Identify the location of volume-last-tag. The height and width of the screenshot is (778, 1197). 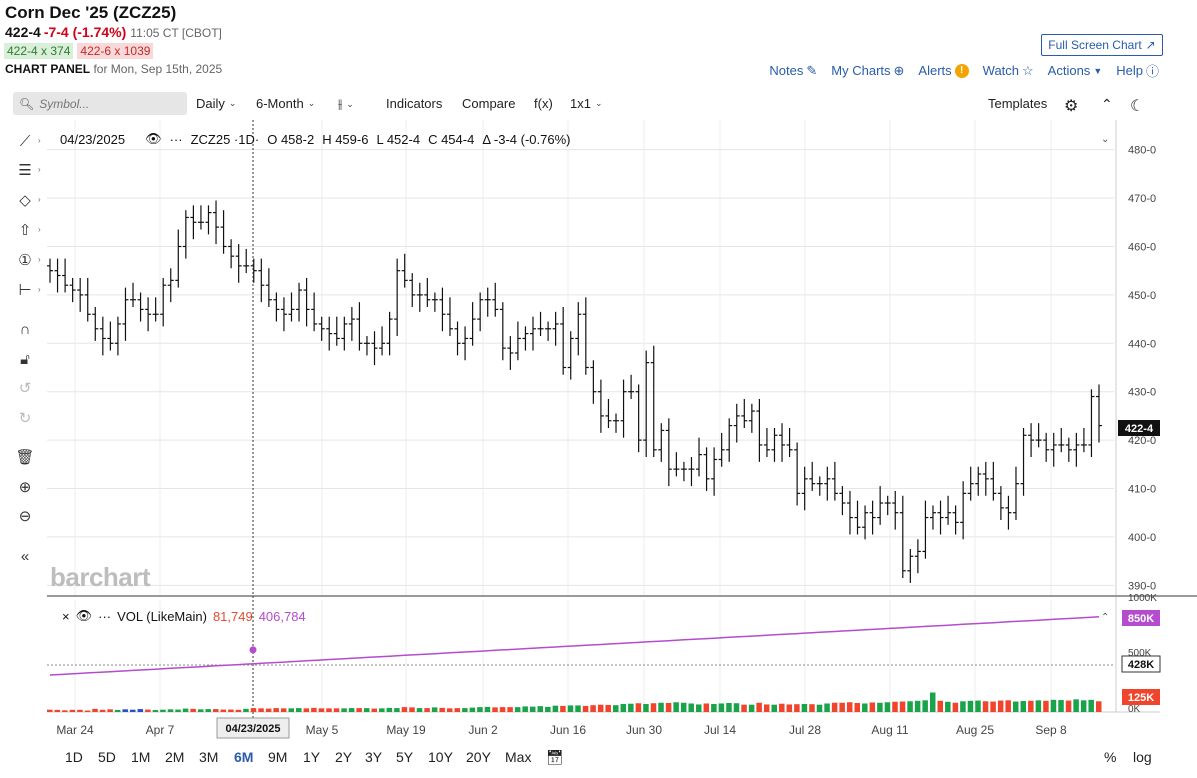
(1141, 697).